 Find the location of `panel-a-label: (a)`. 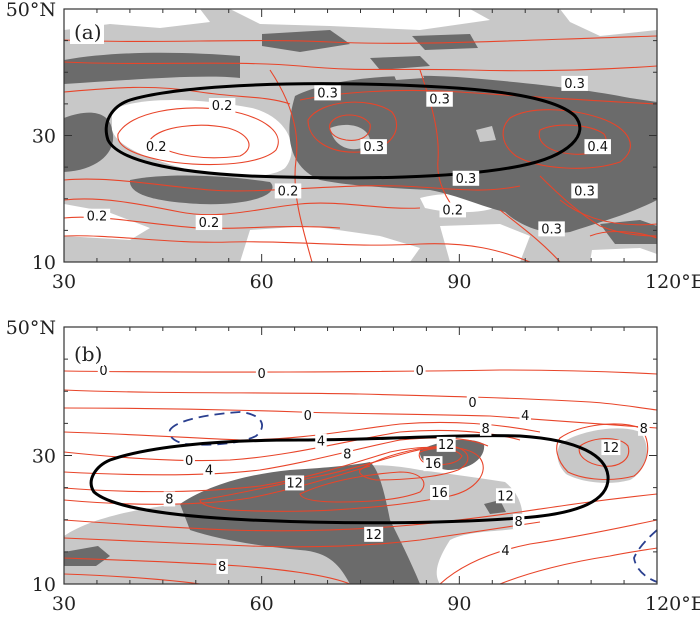

panel-a-label: (a) is located at coordinates (88, 32).